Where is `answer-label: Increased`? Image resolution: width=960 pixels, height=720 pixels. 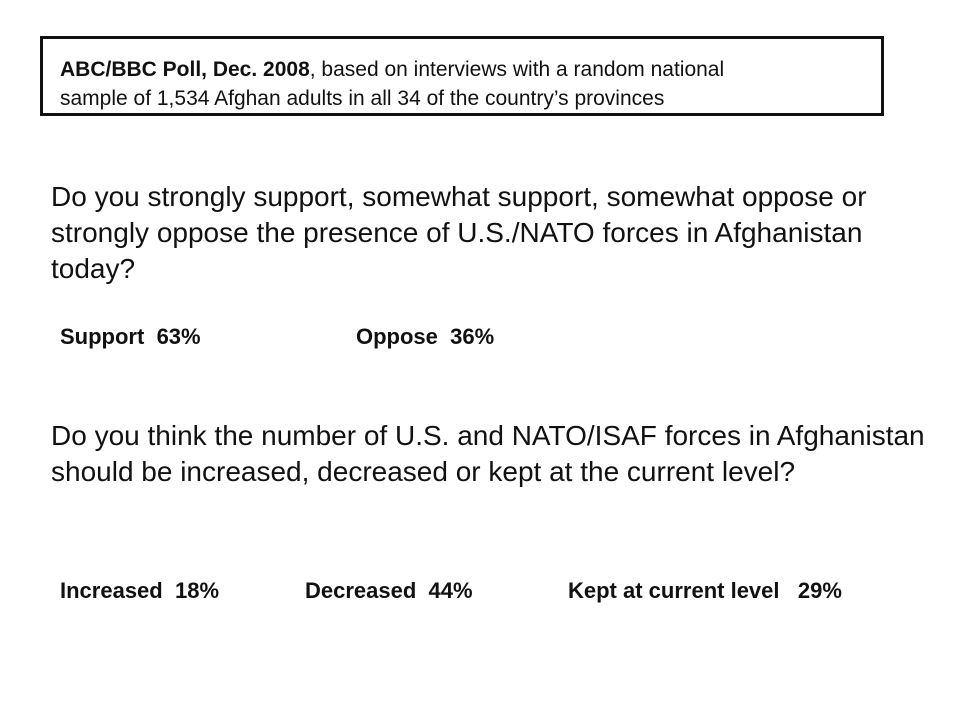 answer-label: Increased is located at coordinates (111, 590).